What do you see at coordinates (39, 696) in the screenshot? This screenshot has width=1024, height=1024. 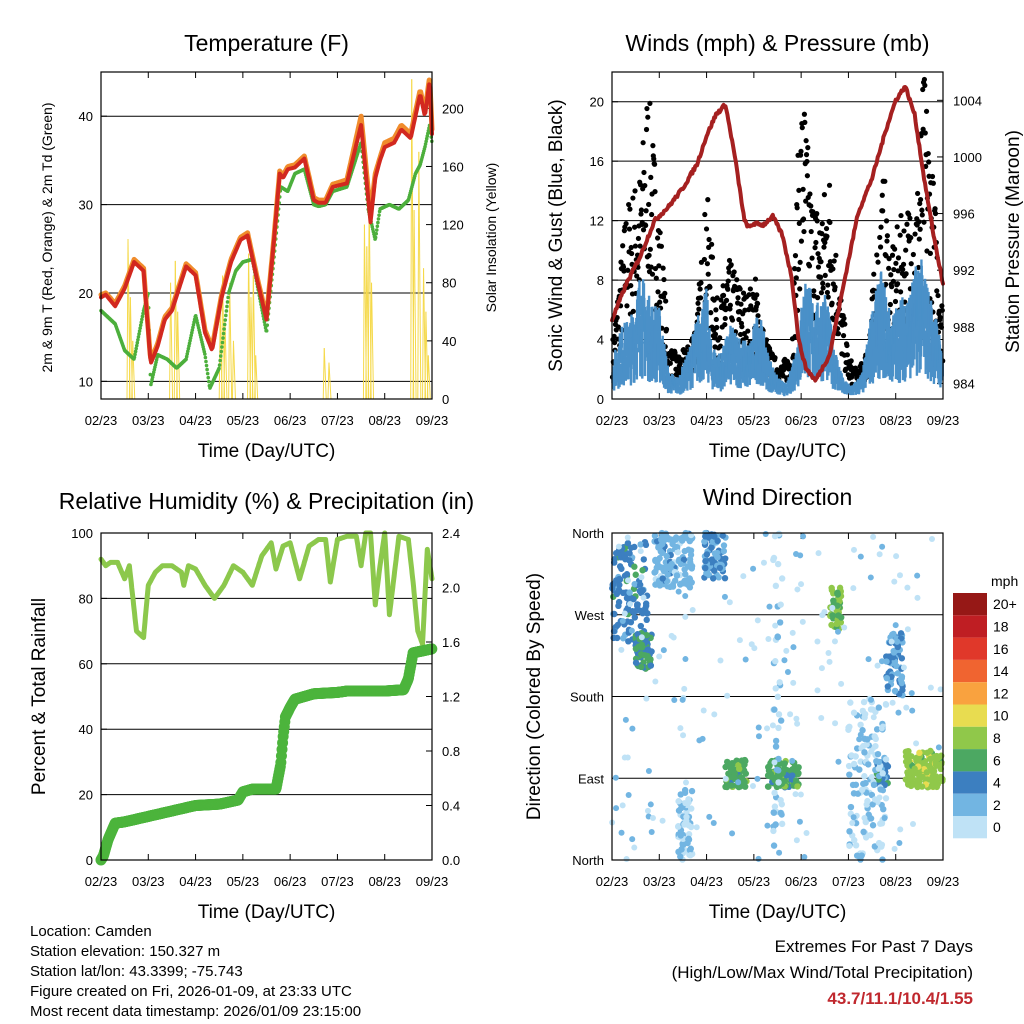 I see `humidity-ylabel: Percent & Total Rainfall` at bounding box center [39, 696].